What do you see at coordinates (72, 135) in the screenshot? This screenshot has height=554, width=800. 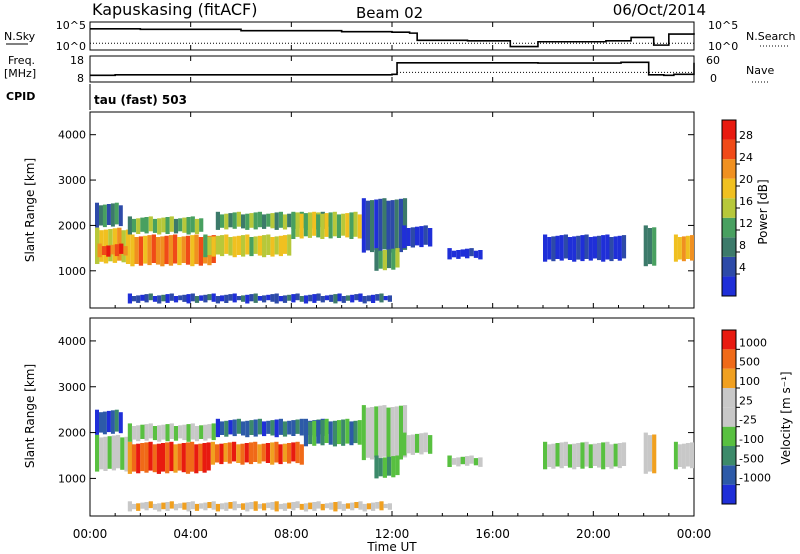 I see `y-tick-label: 4000` at bounding box center [72, 135].